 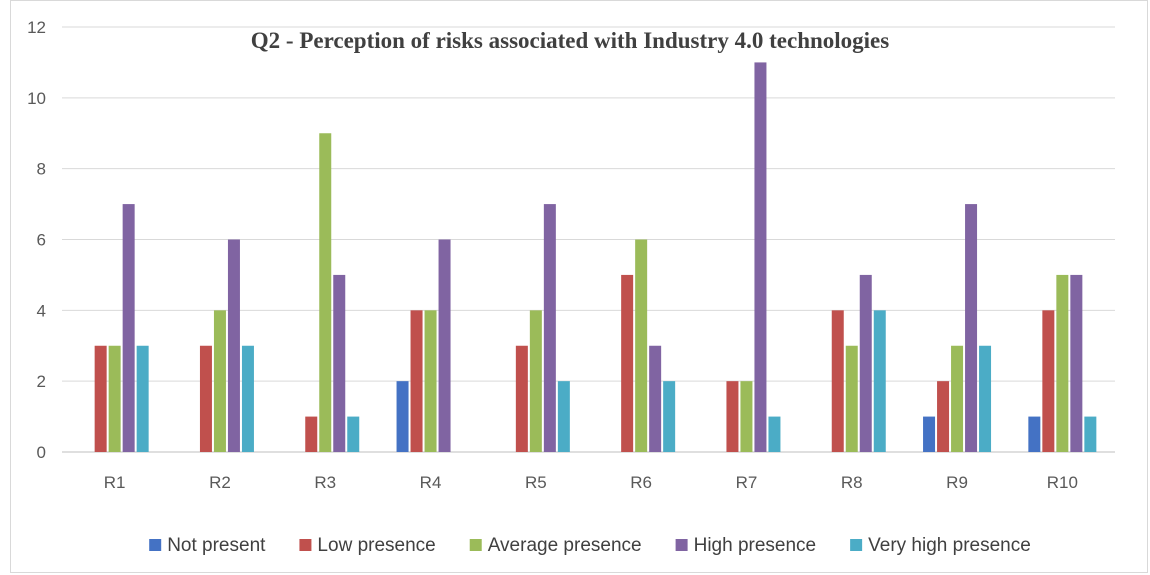 What do you see at coordinates (755, 545) in the screenshot?
I see `legend-label: High presence` at bounding box center [755, 545].